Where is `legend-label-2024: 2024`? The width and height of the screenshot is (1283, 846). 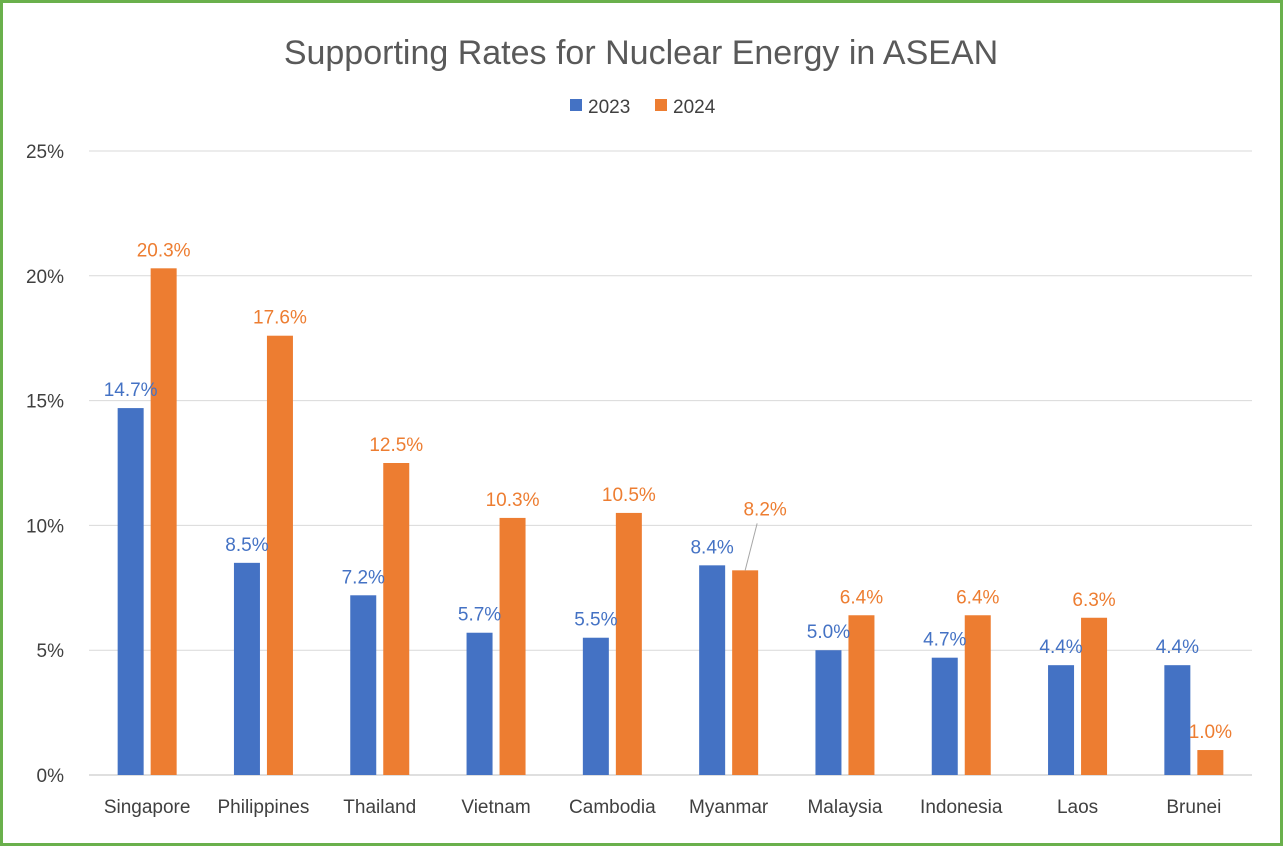 legend-label-2024: 2024 is located at coordinates (694, 107).